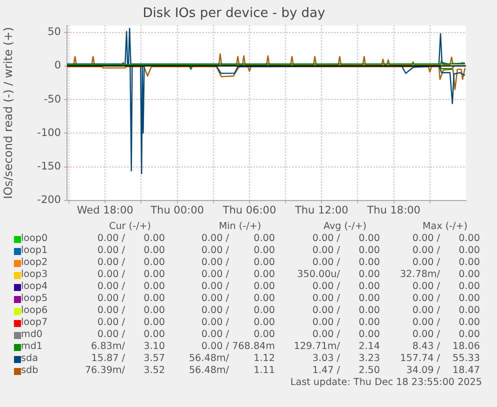 This screenshot has width=497, height=407. Describe the element at coordinates (446, 346) in the screenshot. I see `text: 8.43 / 18.06` at that location.